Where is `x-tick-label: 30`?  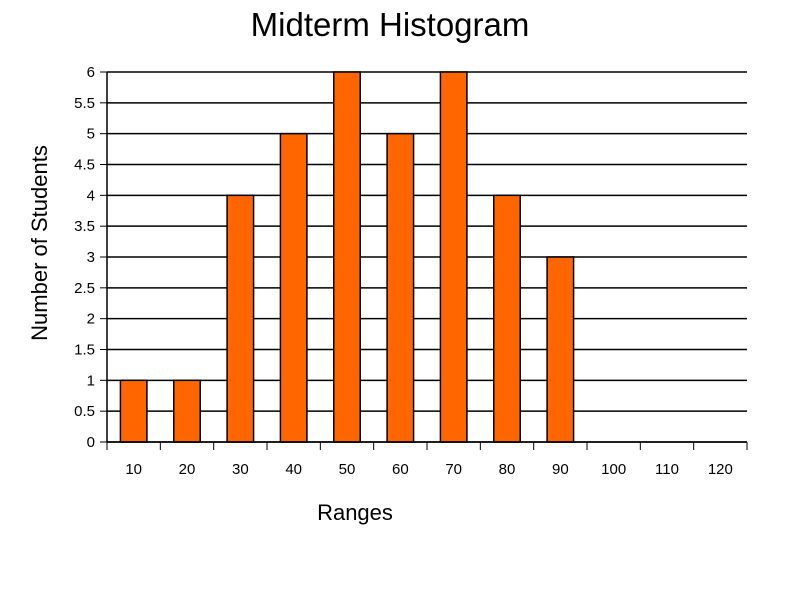 x-tick-label: 30 is located at coordinates (240, 469).